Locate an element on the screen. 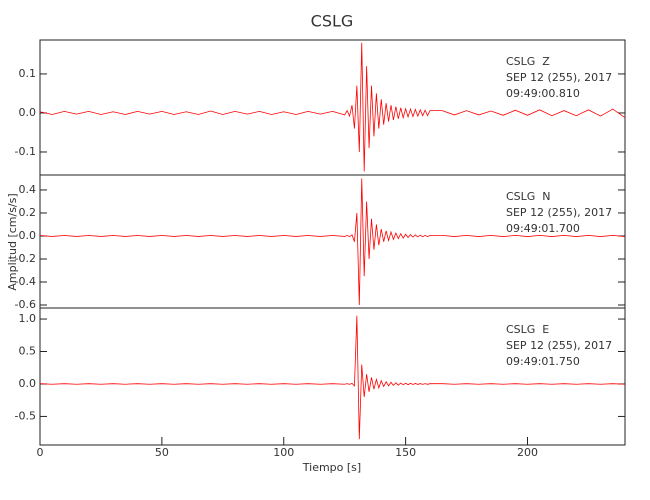  y-tick-label: 0.4 is located at coordinates (28, 189).